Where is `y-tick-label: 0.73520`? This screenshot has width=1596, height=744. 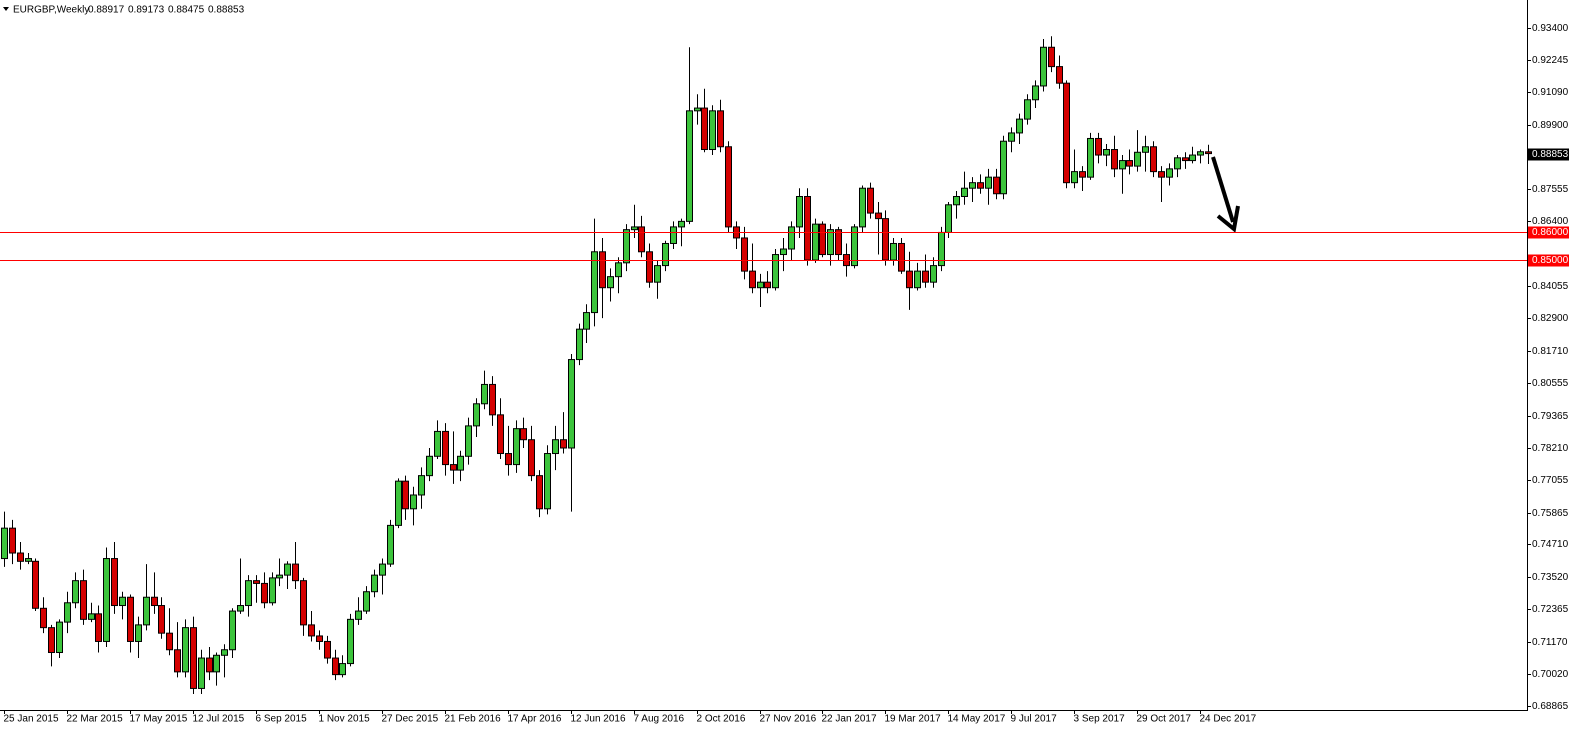
y-tick-label: 0.73520 is located at coordinates (1550, 577).